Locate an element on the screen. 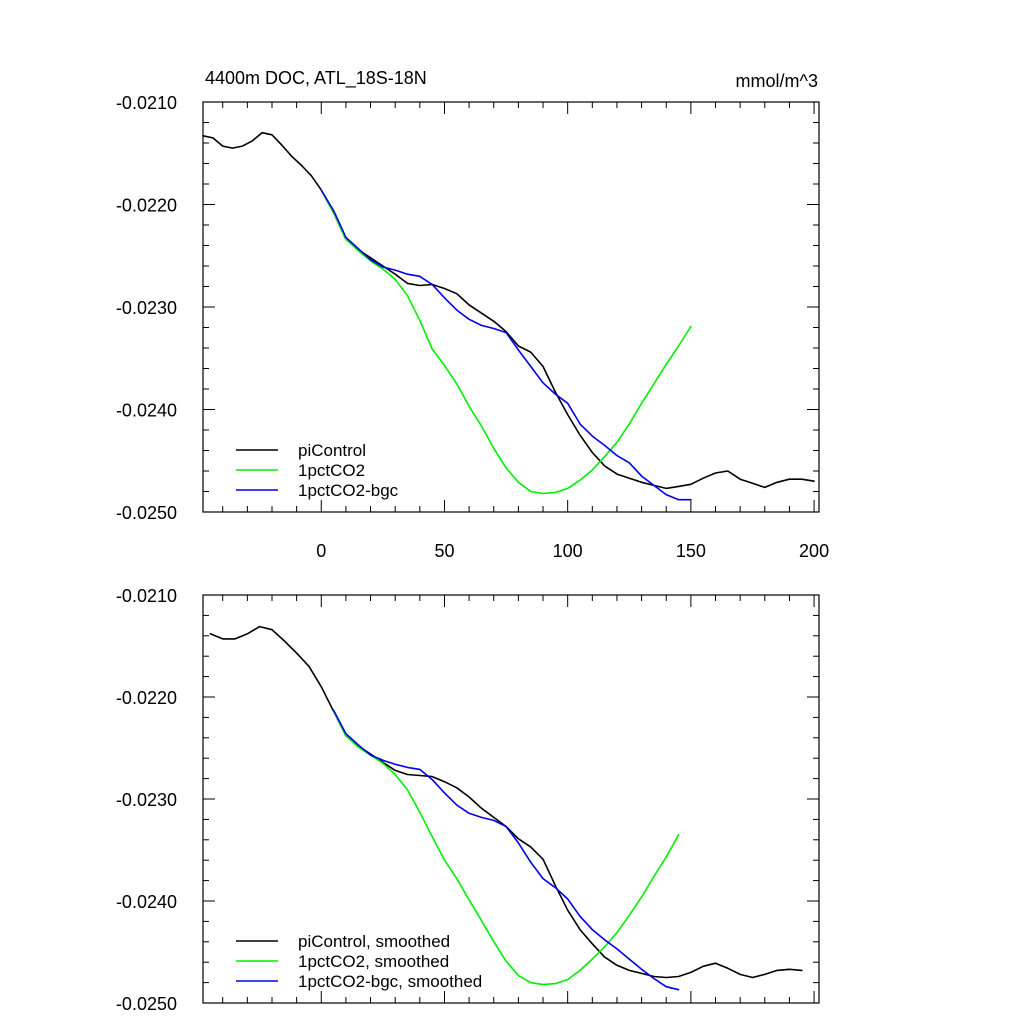  top-x-tick-label: 50 is located at coordinates (444, 551).